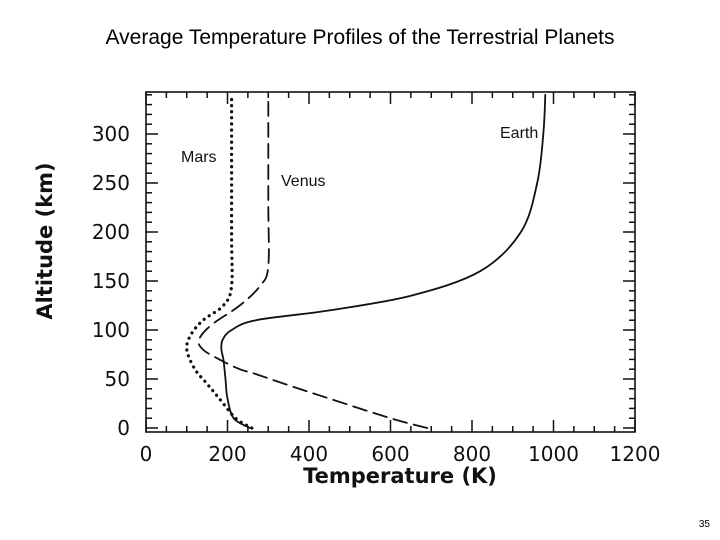 Image resolution: width=720 pixels, height=540 pixels. I want to click on x-tick-labels: 0 200 400 600 800 1000 1200, so click(400, 454).